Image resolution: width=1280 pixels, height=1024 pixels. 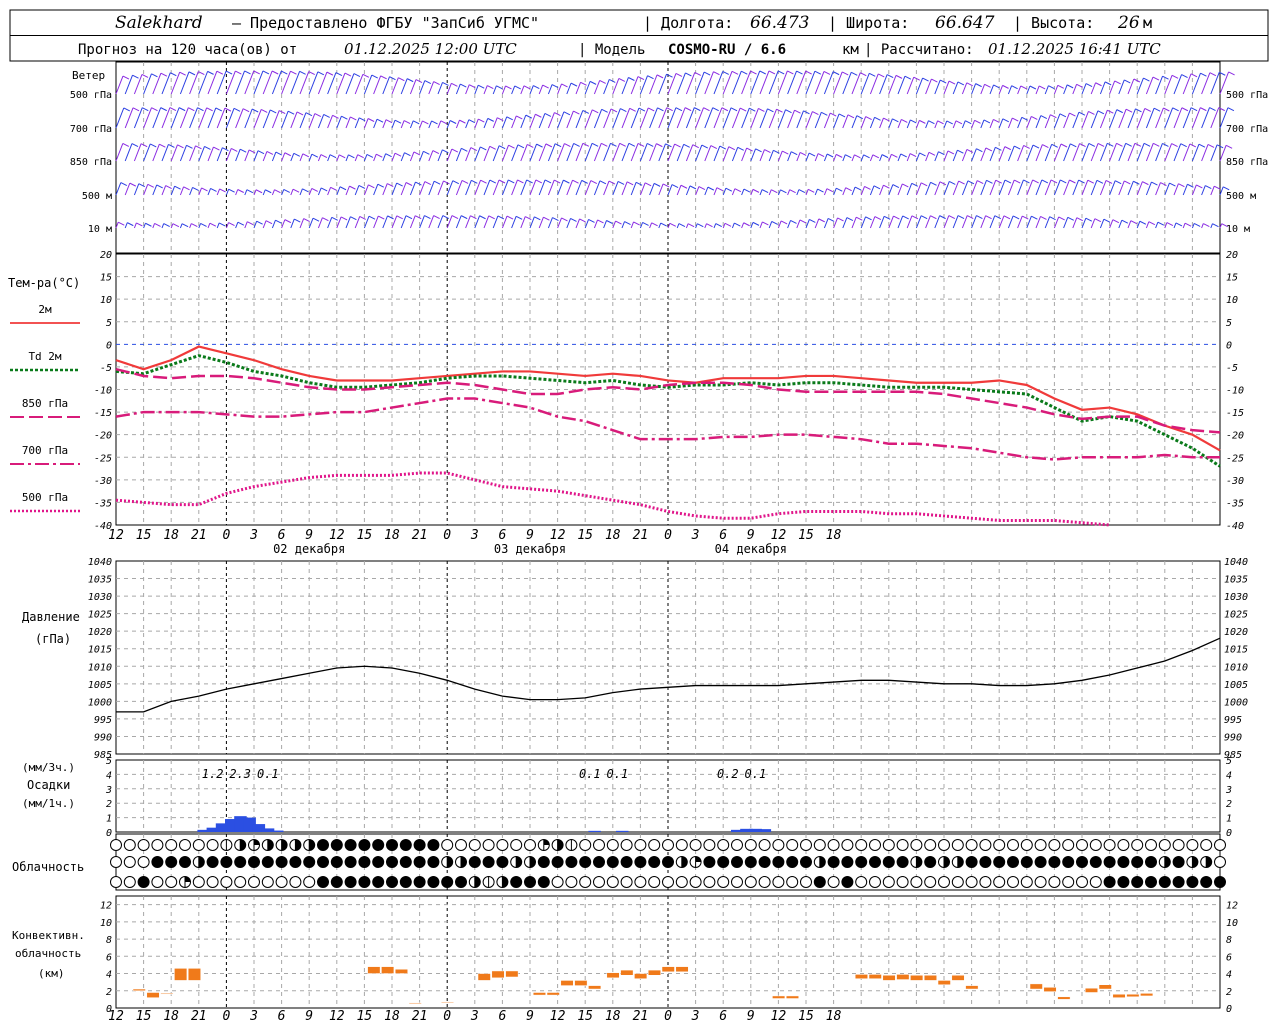 I want to click on temperature-tick: 15, so click(x=106, y=278).